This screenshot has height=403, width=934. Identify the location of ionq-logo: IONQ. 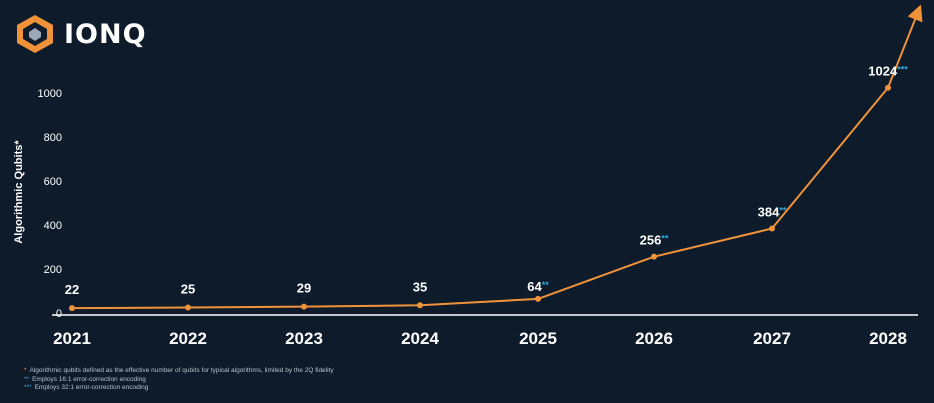
(80, 34).